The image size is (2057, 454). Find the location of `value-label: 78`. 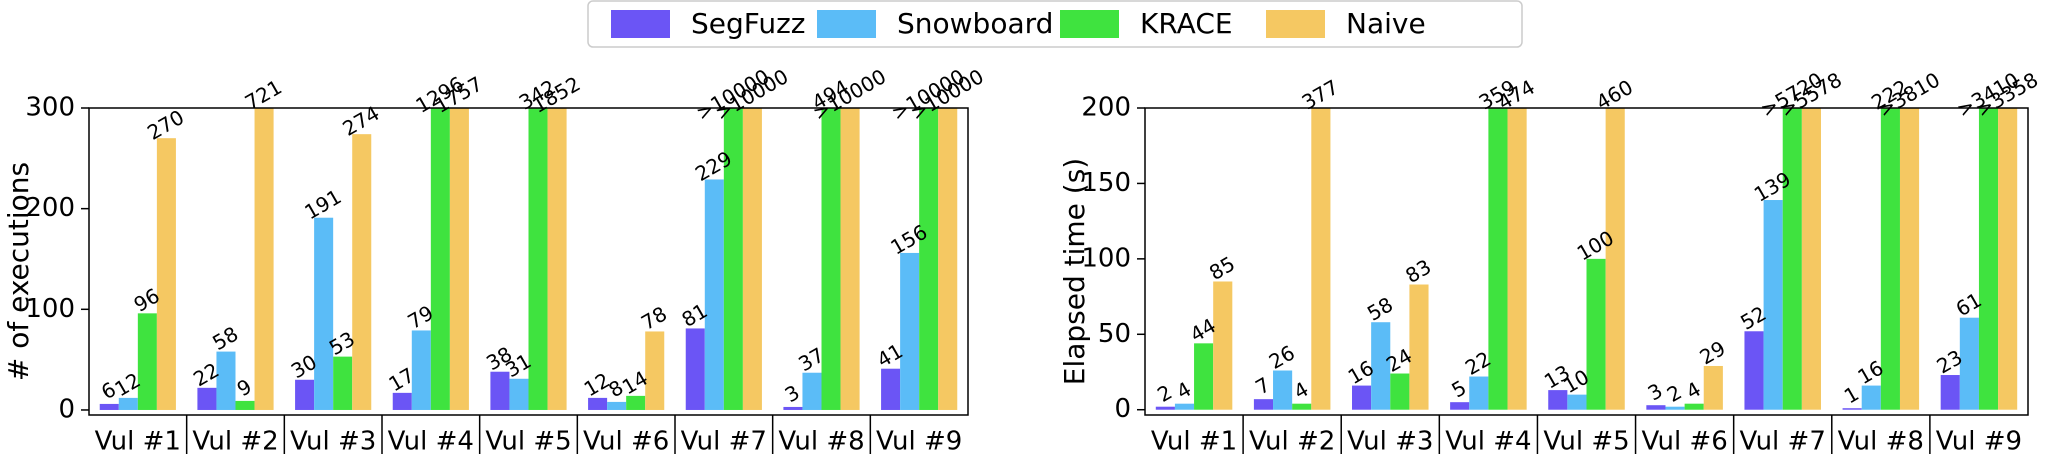

value-label: 78 is located at coordinates (654, 318).